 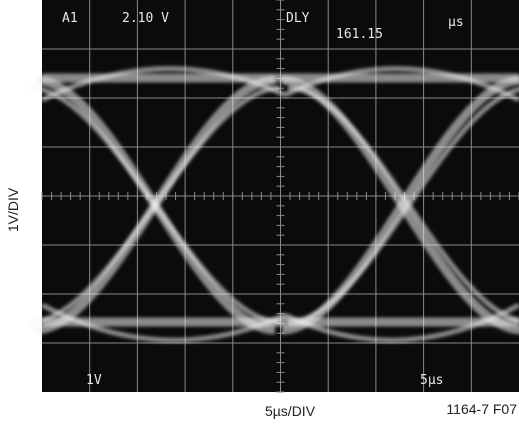 What do you see at coordinates (13, 209) in the screenshot?
I see `y-axis-label: 1V/DIV` at bounding box center [13, 209].